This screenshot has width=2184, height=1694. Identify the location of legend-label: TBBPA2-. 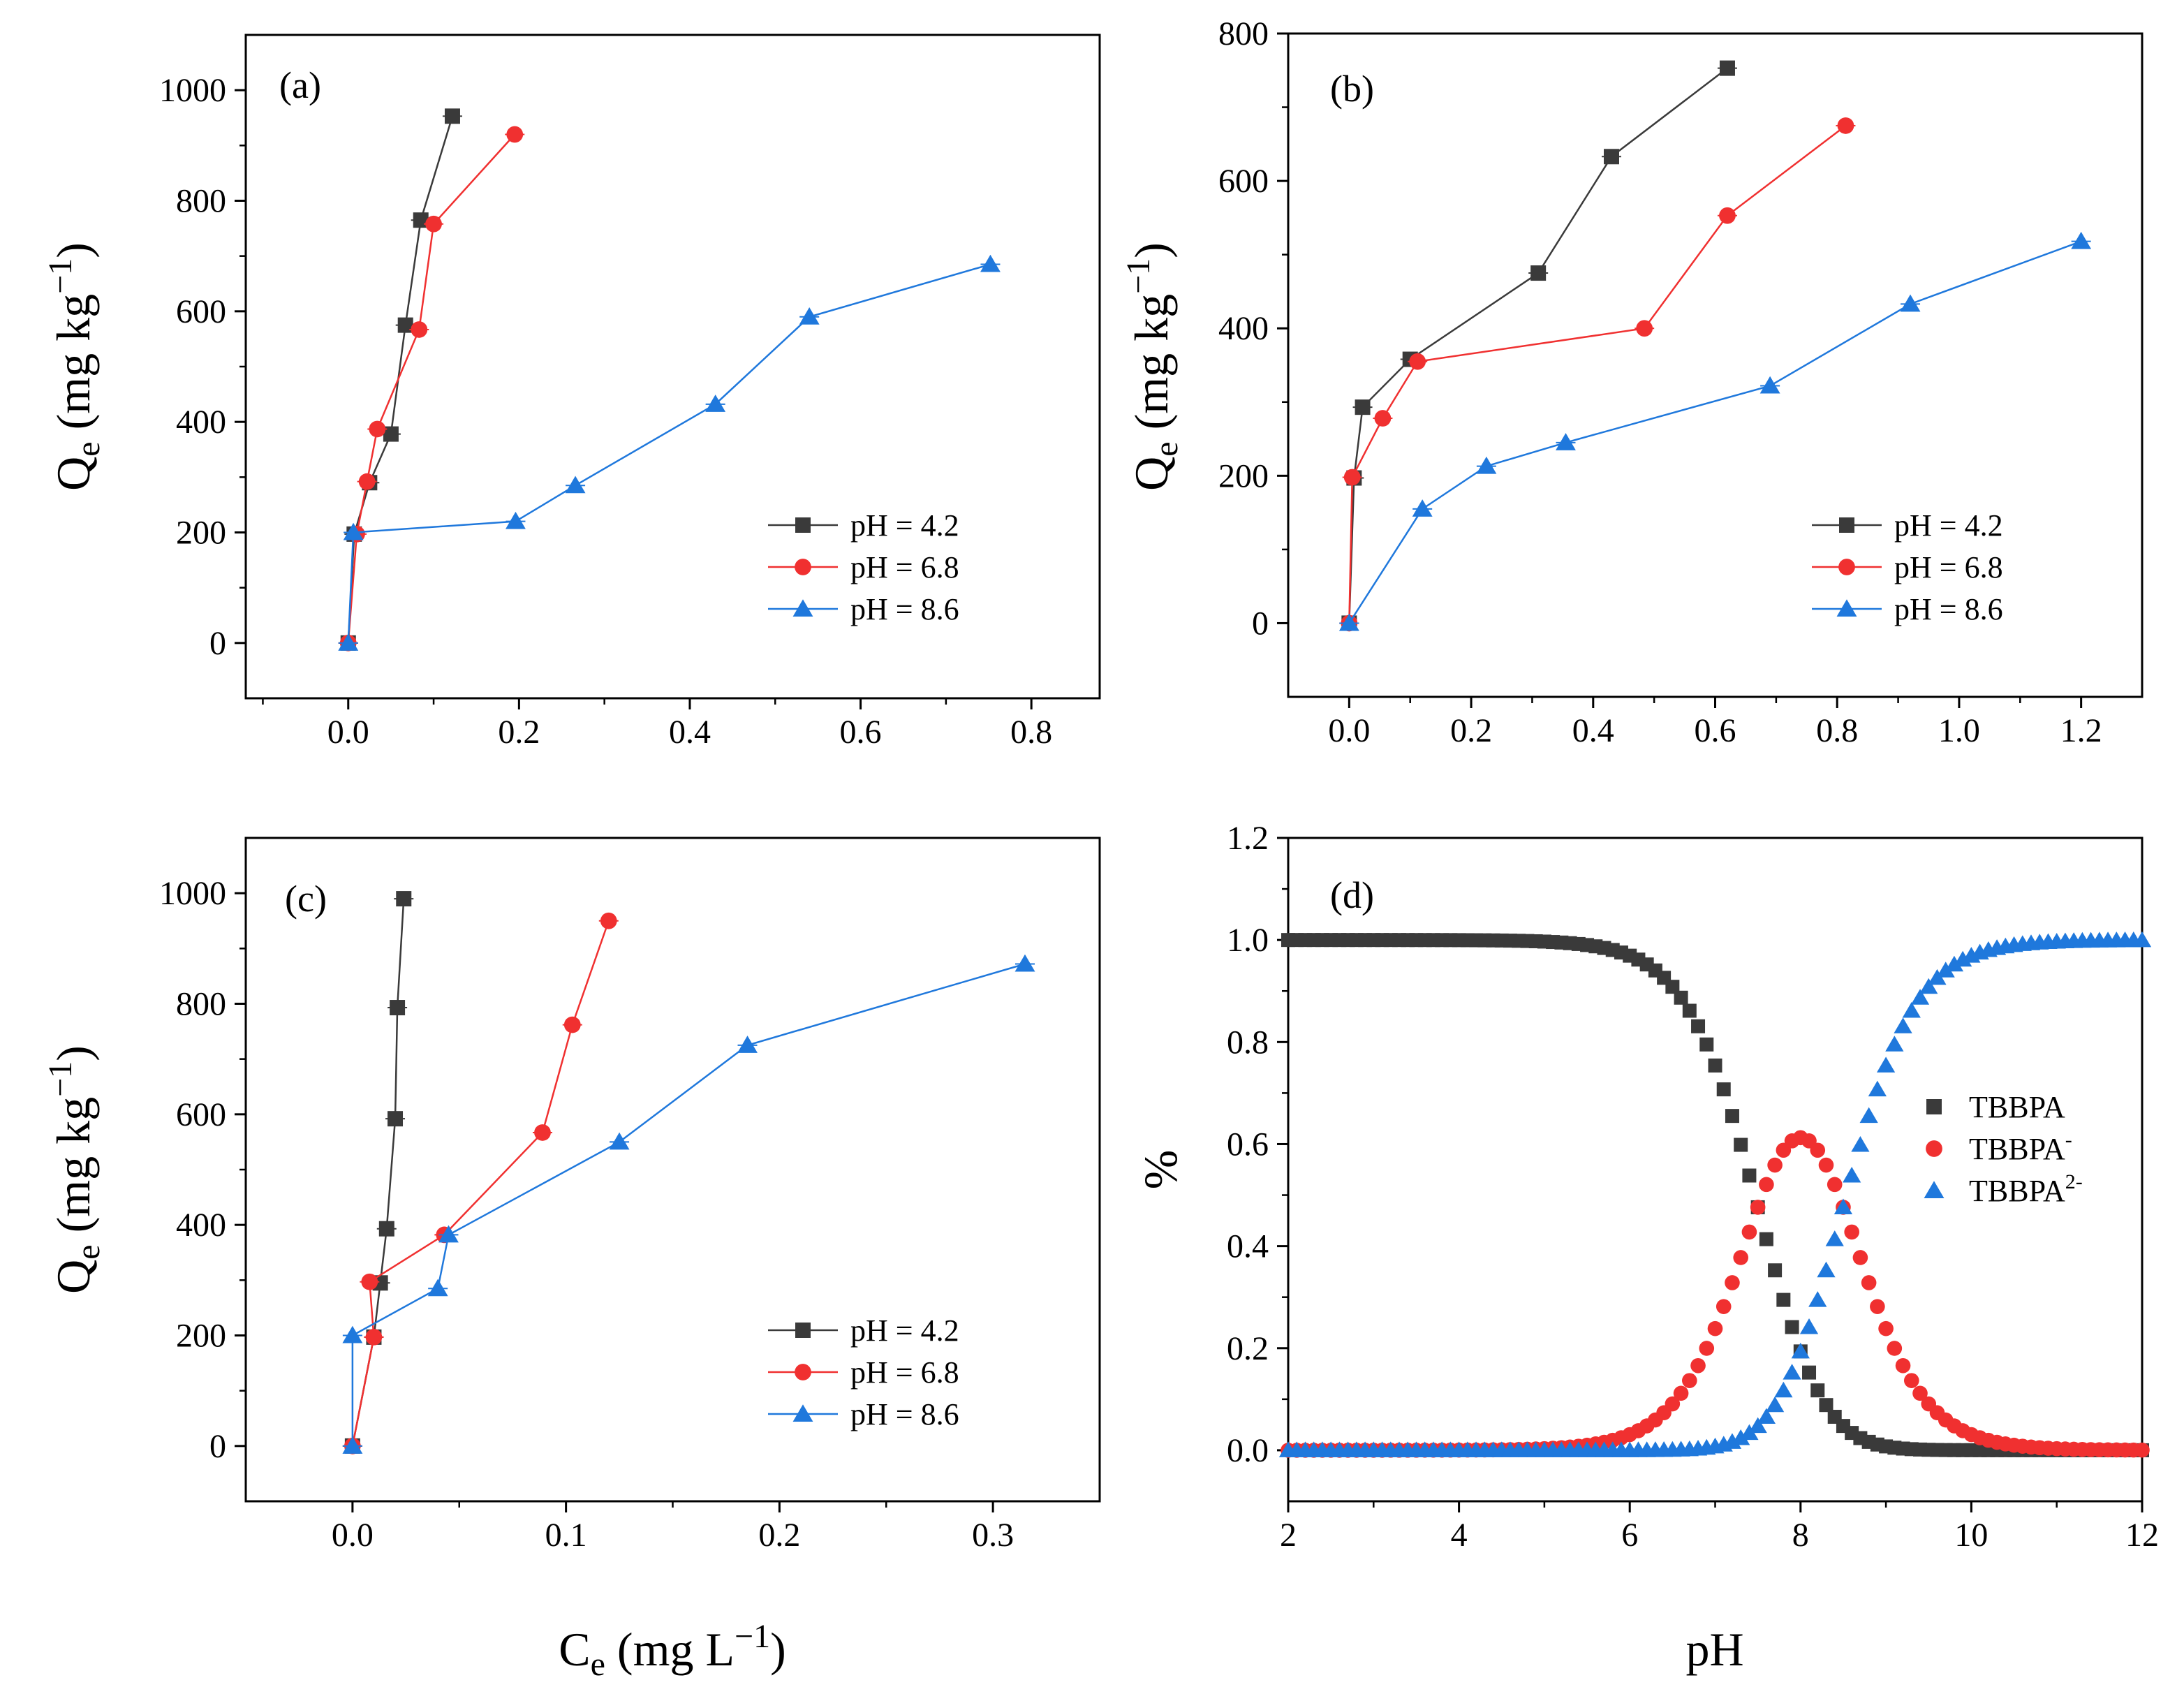
(2026, 1189).